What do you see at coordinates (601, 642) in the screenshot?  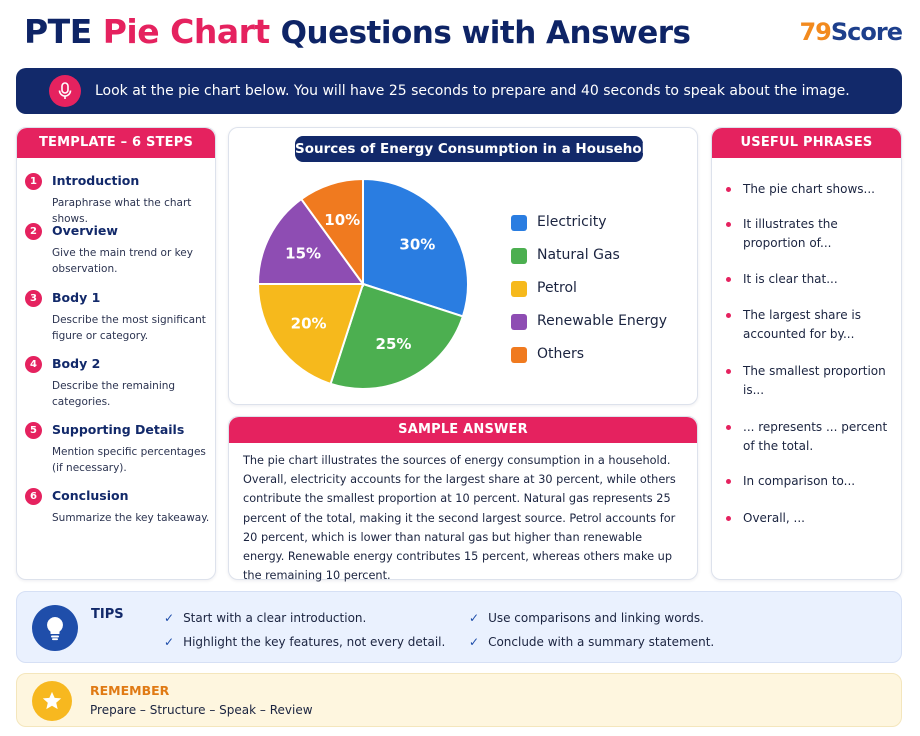 I see `tip-text: Conclude with a summary statement.` at bounding box center [601, 642].